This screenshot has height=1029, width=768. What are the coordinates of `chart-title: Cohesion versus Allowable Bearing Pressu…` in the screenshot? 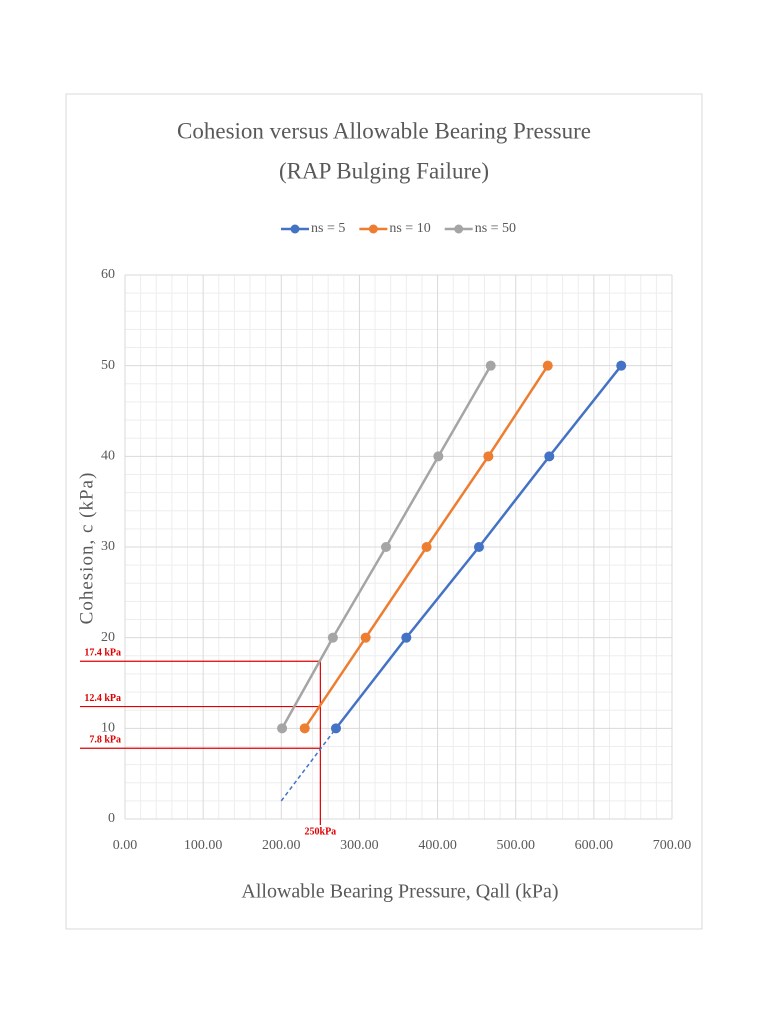 It's located at (384, 130).